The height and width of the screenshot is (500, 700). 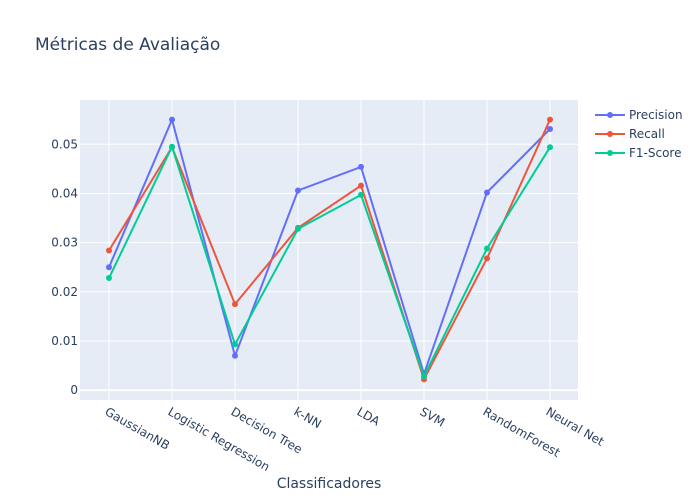 I want to click on legend-item-recall: Recall, so click(x=630, y=134).